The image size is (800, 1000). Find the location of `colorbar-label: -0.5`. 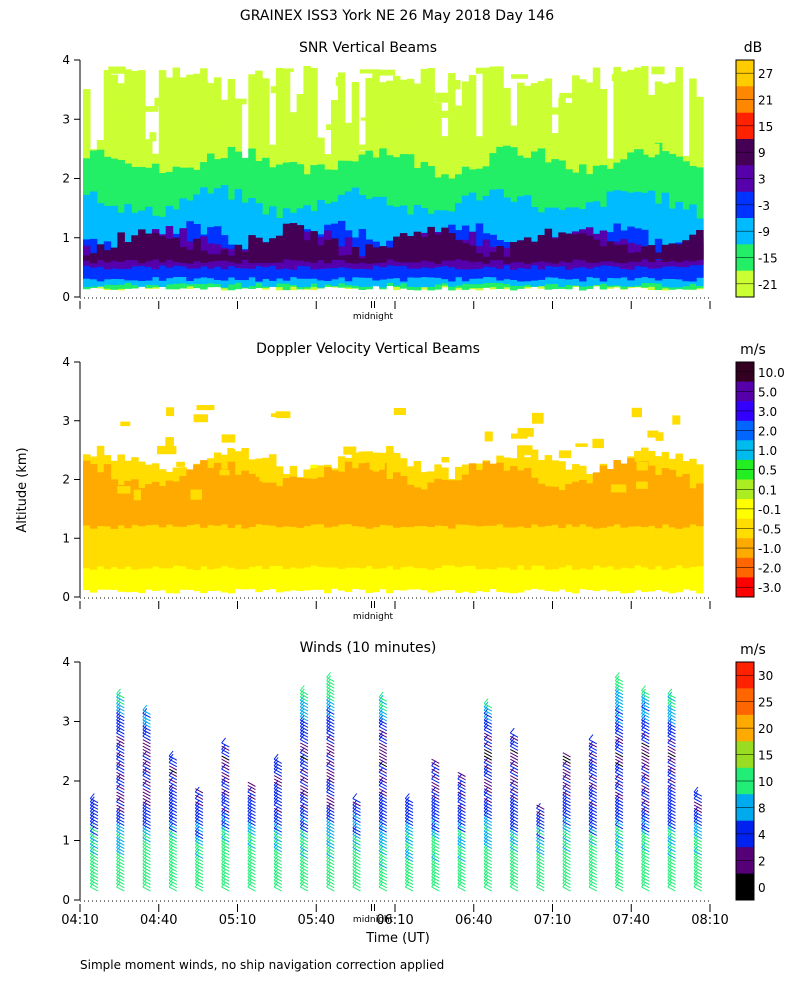

colorbar-label: -0.5 is located at coordinates (769, 529).